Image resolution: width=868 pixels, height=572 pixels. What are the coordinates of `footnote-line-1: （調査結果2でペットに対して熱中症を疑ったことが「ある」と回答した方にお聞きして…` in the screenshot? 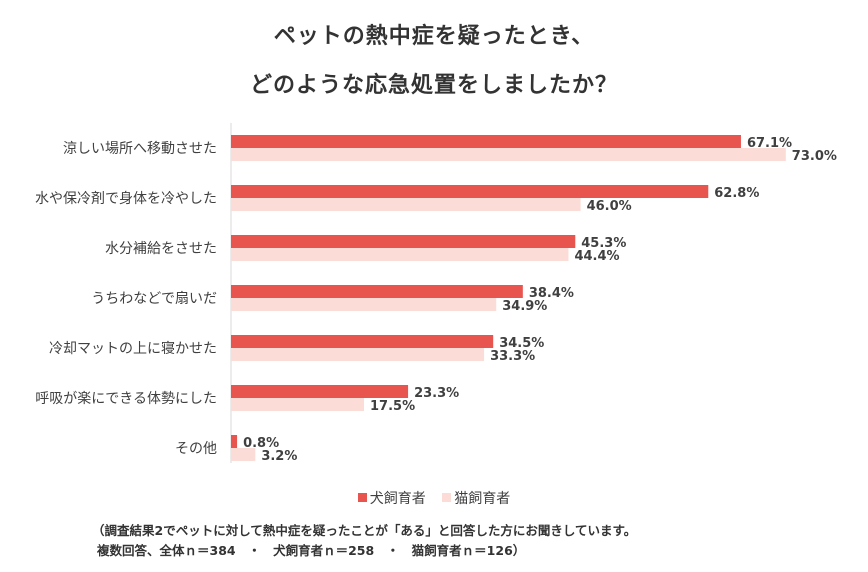 It's located at (364, 530).